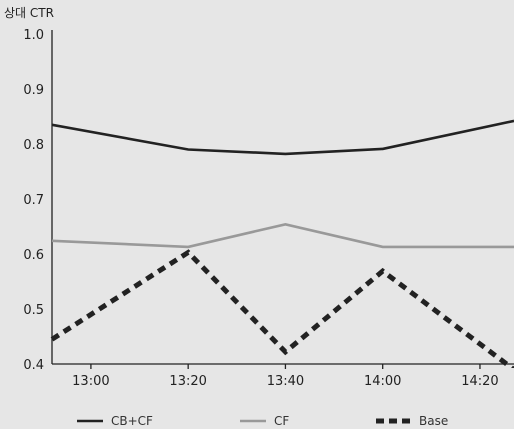 The image size is (514, 429). Describe the element at coordinates (33, 90) in the screenshot. I see `y-tick-label: 0.9` at that location.